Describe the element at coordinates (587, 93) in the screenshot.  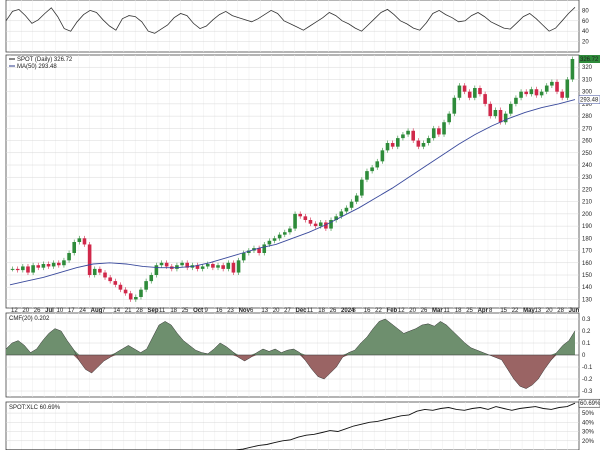
I see `price-y-tick-label: 300` at that location.